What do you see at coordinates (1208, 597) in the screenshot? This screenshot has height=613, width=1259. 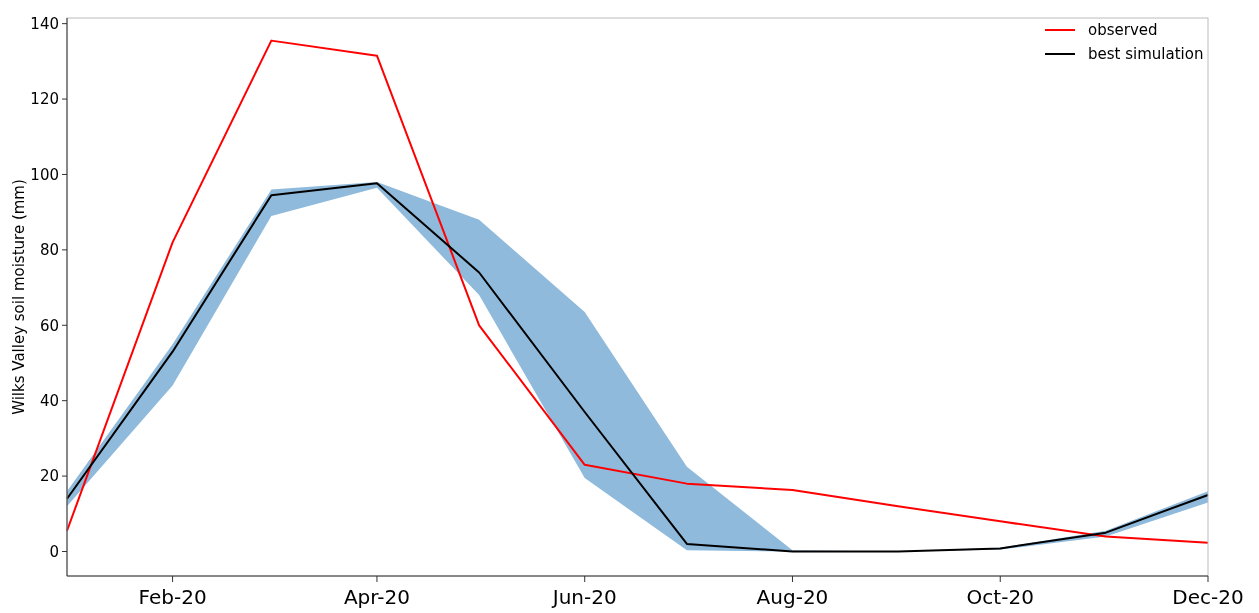 I see `x-tick-label: Dec-20` at bounding box center [1208, 597].